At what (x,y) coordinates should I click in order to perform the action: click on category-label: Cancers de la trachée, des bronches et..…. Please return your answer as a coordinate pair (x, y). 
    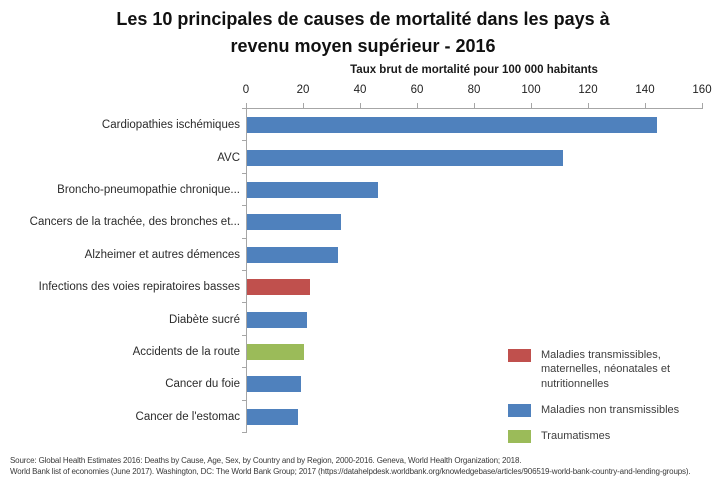
    Looking at the image, I should click on (134, 222).